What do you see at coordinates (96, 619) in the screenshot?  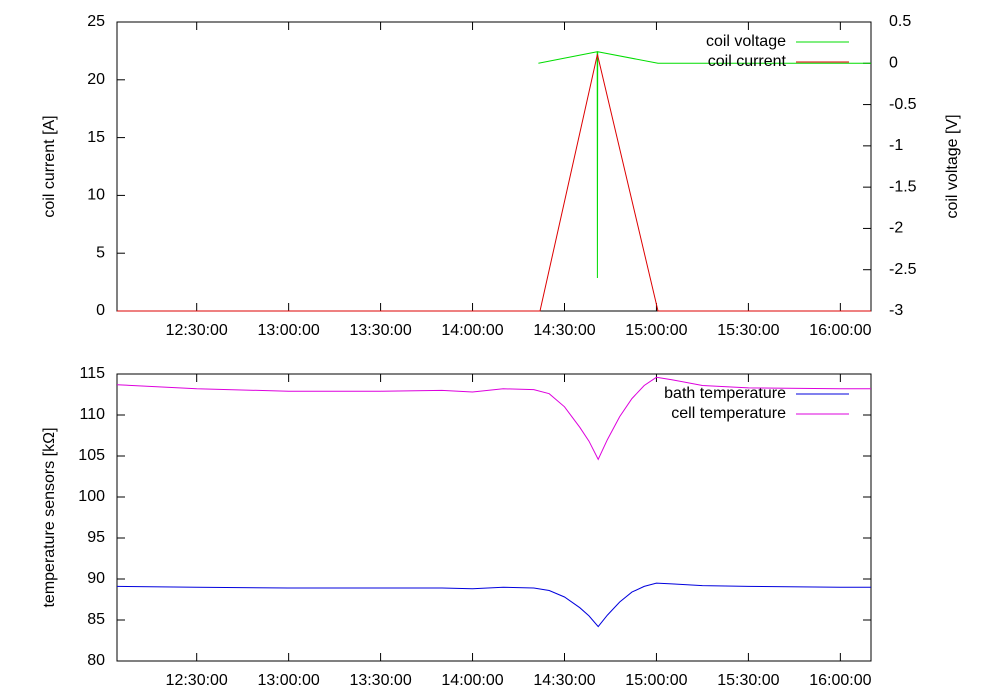 I see `y-tick-label: 85` at bounding box center [96, 619].